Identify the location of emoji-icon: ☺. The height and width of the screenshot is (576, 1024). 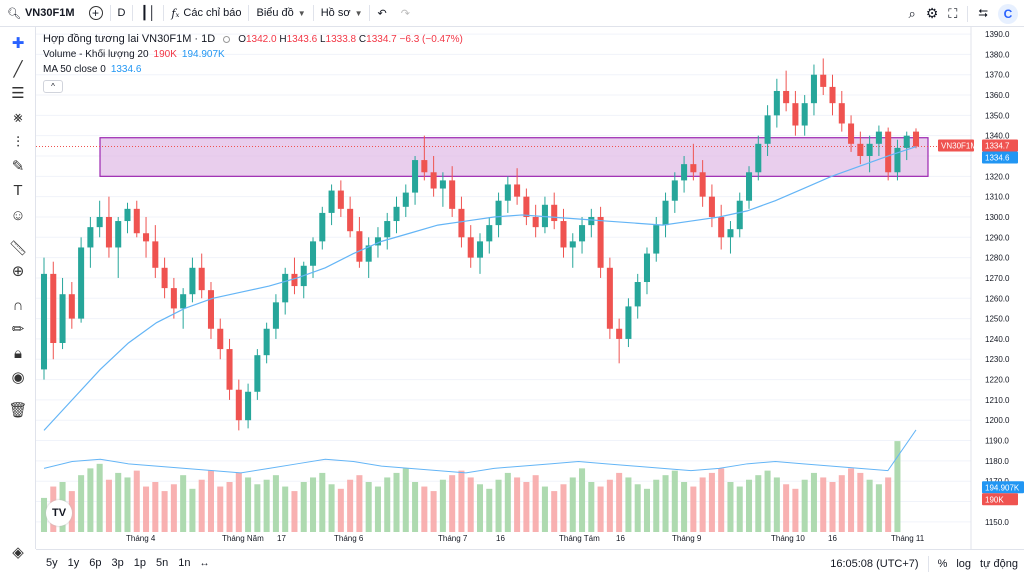
(18, 215).